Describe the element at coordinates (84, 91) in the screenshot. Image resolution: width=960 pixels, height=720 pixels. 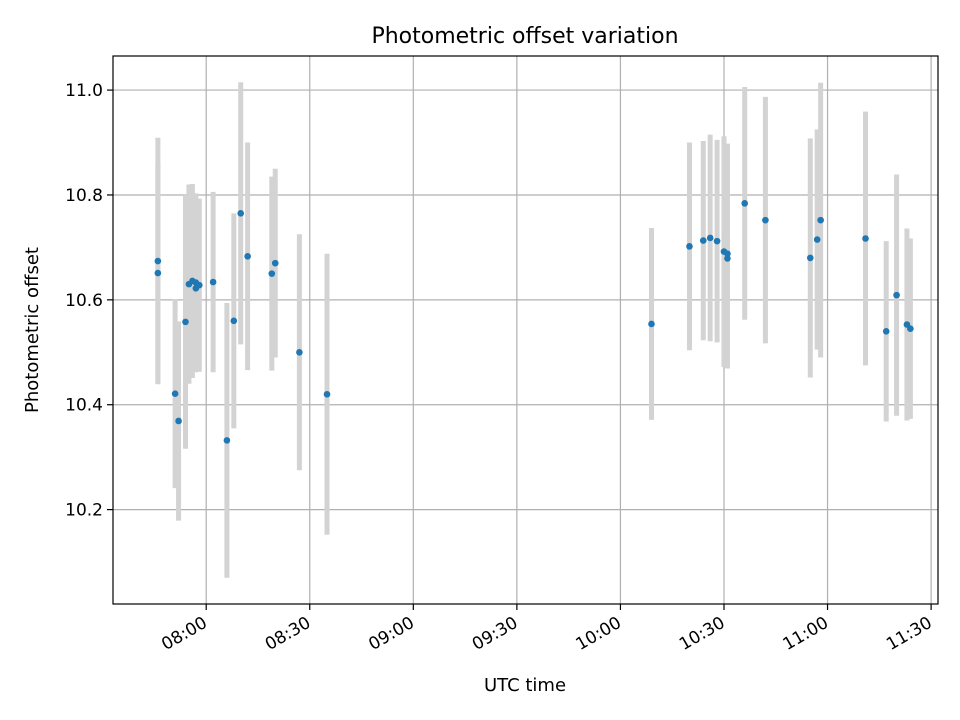
I see `y-tick-label: 11.0` at that location.